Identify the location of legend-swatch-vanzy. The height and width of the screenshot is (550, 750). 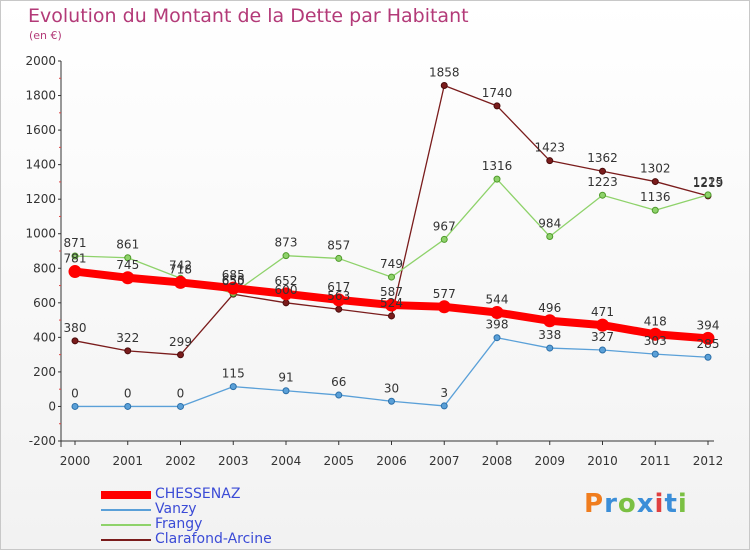
(126, 509).